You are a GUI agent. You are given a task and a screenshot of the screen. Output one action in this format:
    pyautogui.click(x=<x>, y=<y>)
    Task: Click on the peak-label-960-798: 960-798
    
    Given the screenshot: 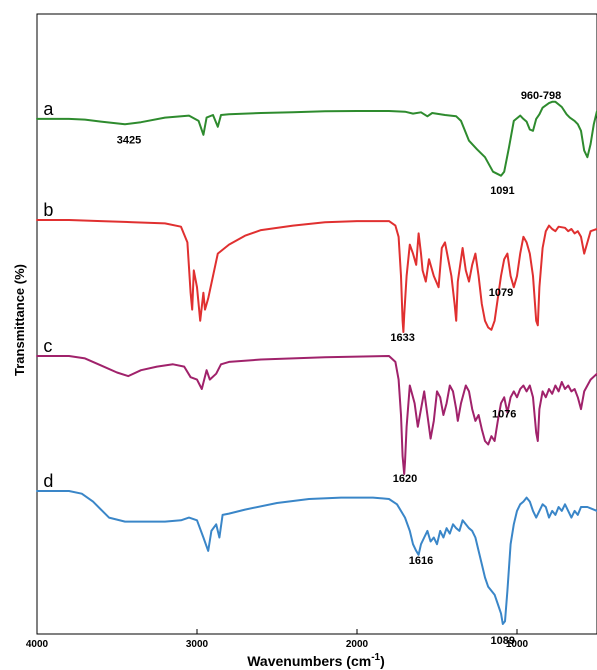 What is the action you would take?
    pyautogui.click(x=541, y=96)
    